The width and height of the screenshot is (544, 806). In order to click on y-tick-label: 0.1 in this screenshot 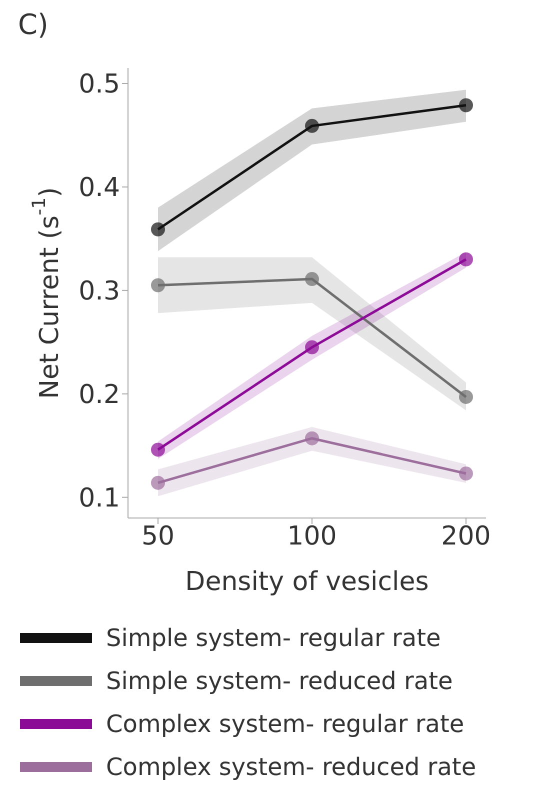, I will do `click(99, 499)`.